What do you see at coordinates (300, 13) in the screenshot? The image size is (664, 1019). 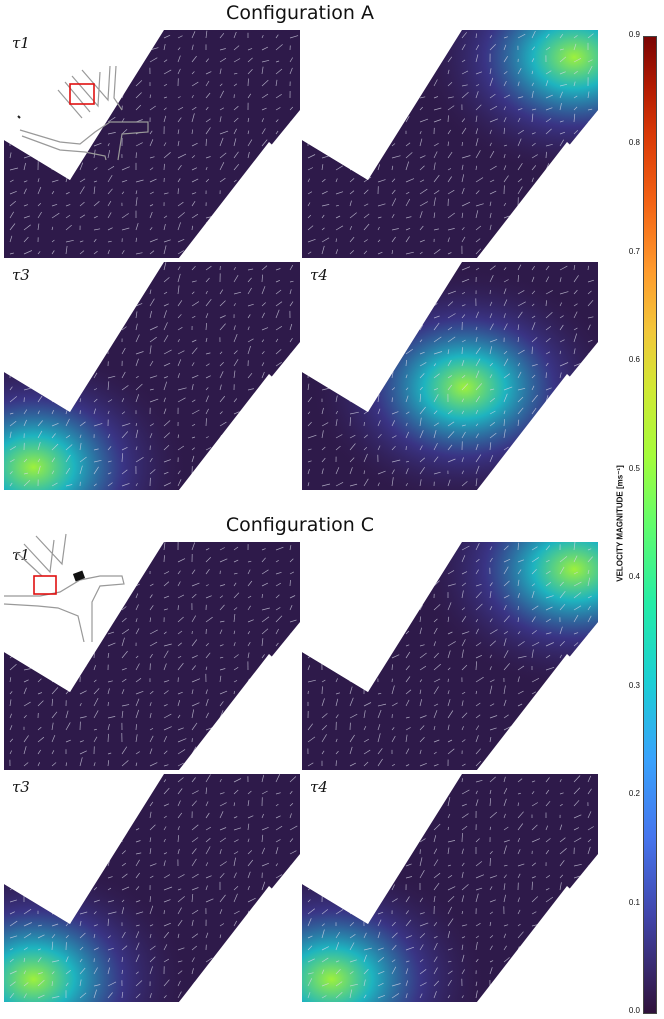 I see `section-title-a: Configuration A` at bounding box center [300, 13].